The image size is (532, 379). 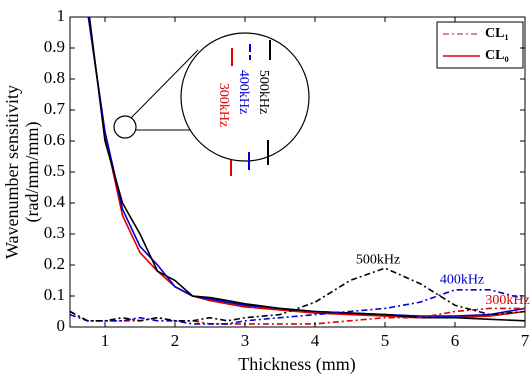 I want to click on legend-label: CL₀, so click(x=497, y=55).